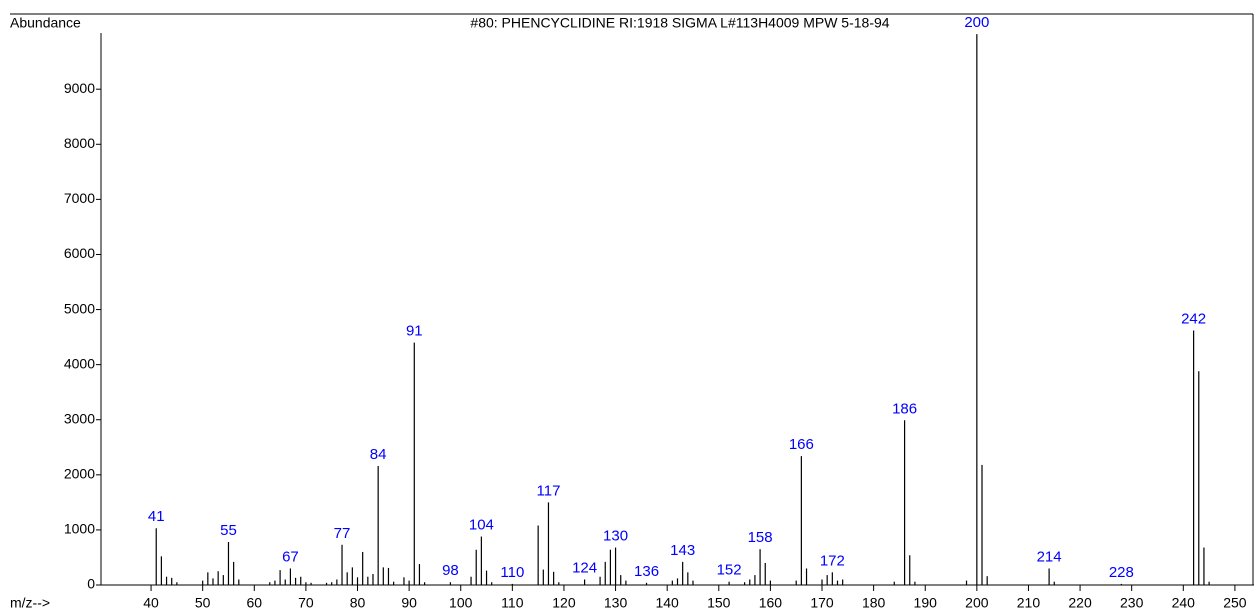  I want to click on x-tick-label: 80, so click(358, 603).